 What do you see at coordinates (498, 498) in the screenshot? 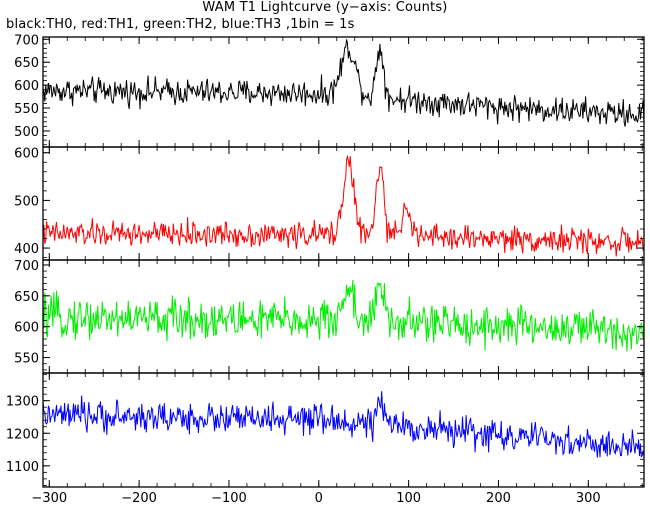
I see `x-tick-label: 200` at bounding box center [498, 498].